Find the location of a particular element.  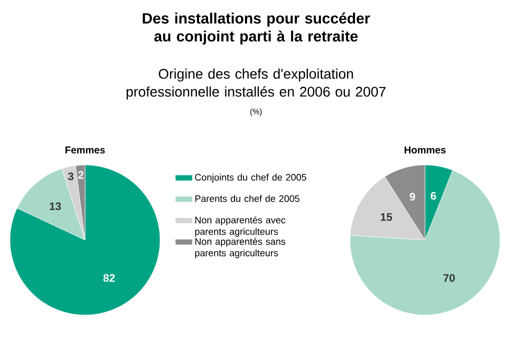

data-label: 2 is located at coordinates (81, 175).